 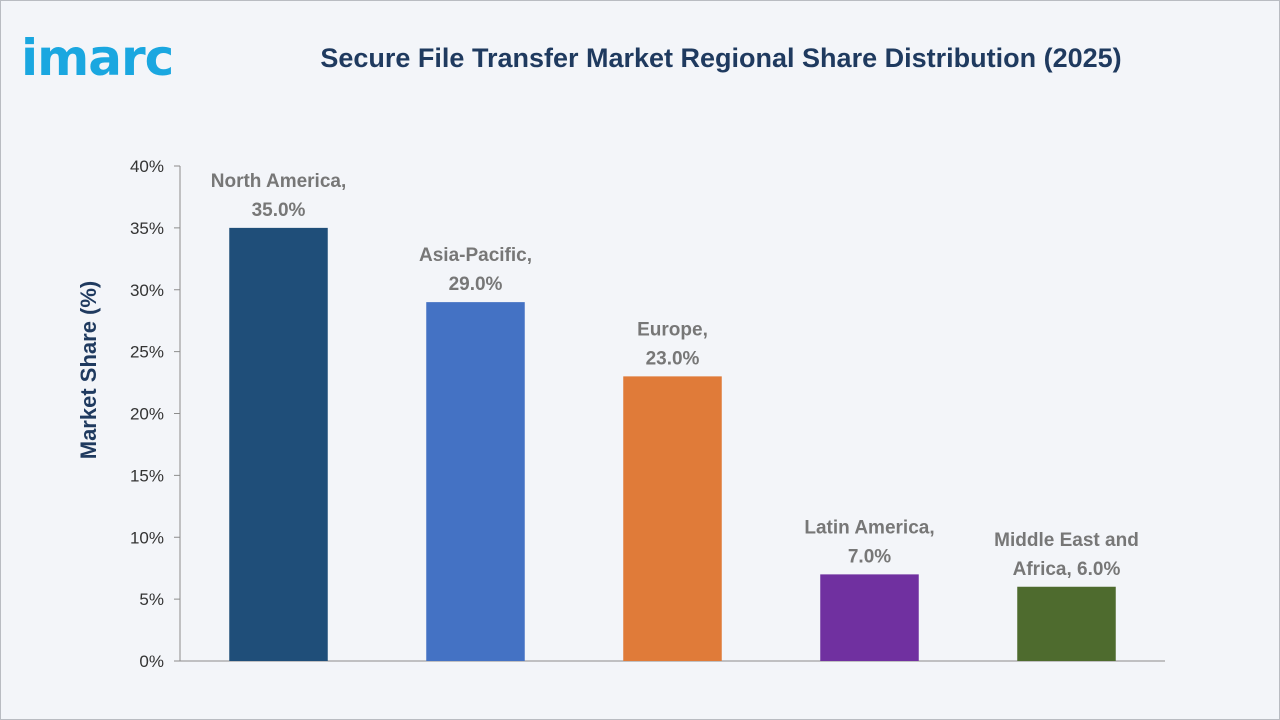 What do you see at coordinates (151, 599) in the screenshot?
I see `y-tick-label: 5%` at bounding box center [151, 599].